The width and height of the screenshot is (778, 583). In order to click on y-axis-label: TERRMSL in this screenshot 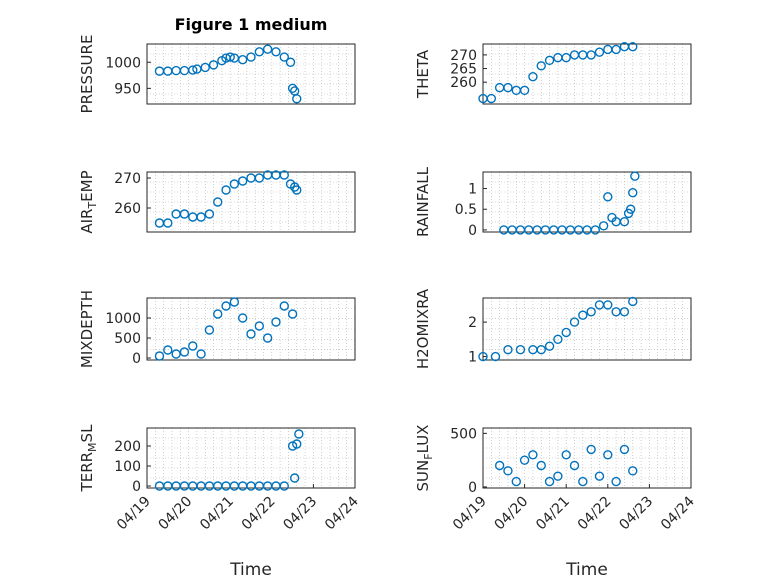, I will do `click(88, 458)`.